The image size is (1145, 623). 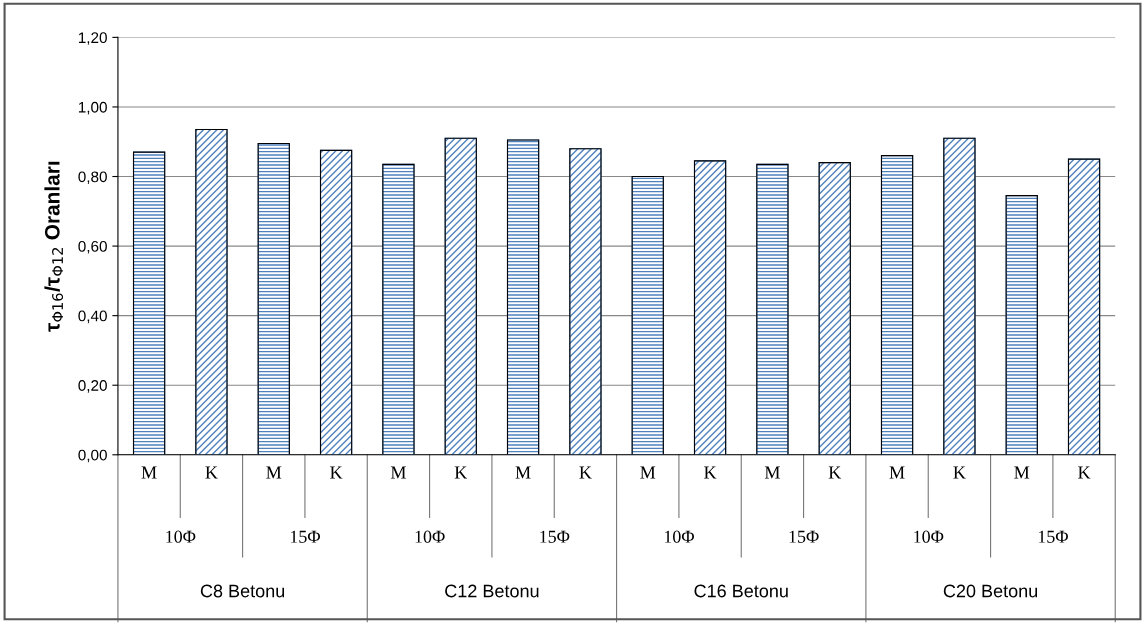 What do you see at coordinates (54, 246) in the screenshot?
I see `y-axis-title: τ$_{Φ16}$/τ$_{Φ12}$ Oranları` at bounding box center [54, 246].